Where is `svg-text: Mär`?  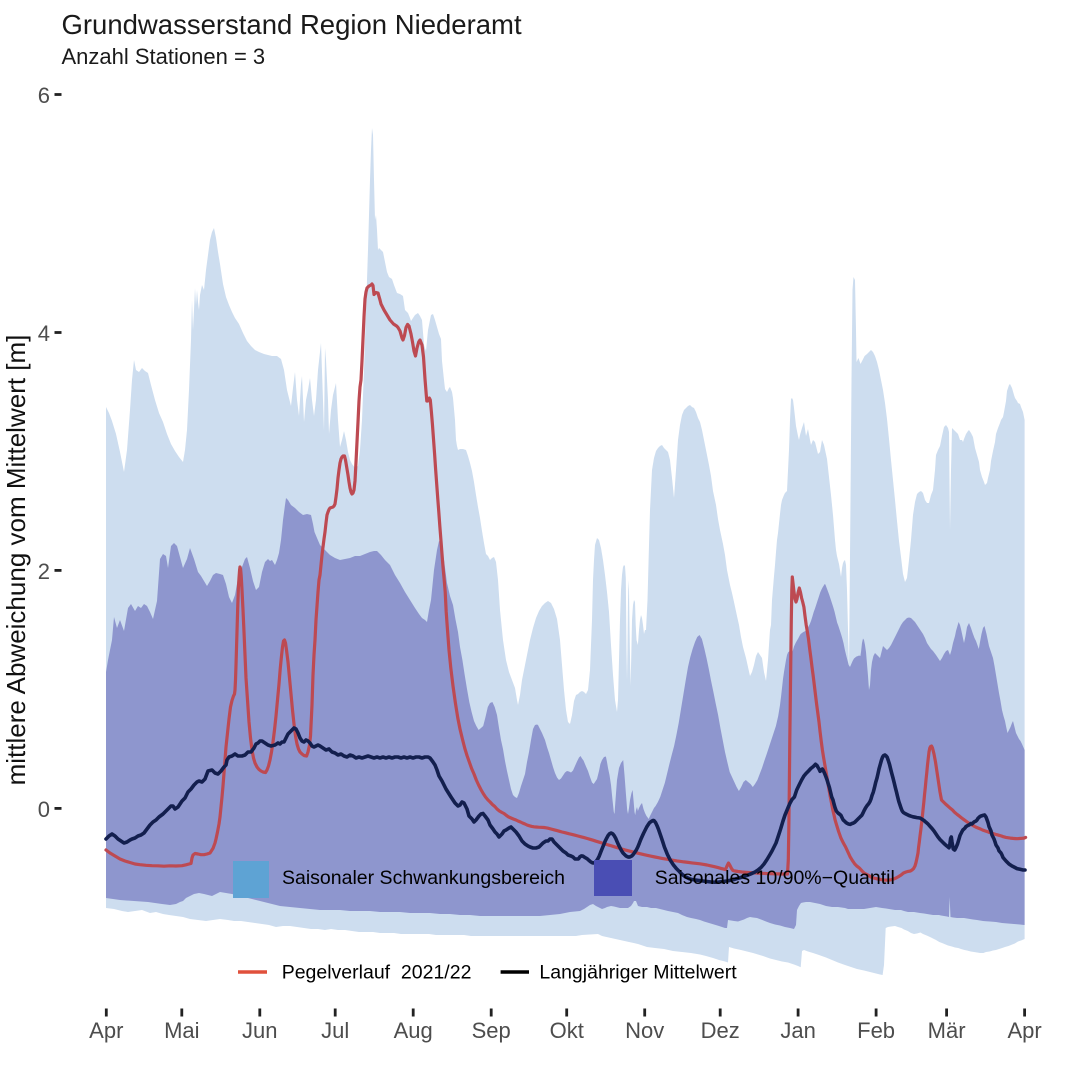
svg-text: Mär is located at coordinates (947, 1030).